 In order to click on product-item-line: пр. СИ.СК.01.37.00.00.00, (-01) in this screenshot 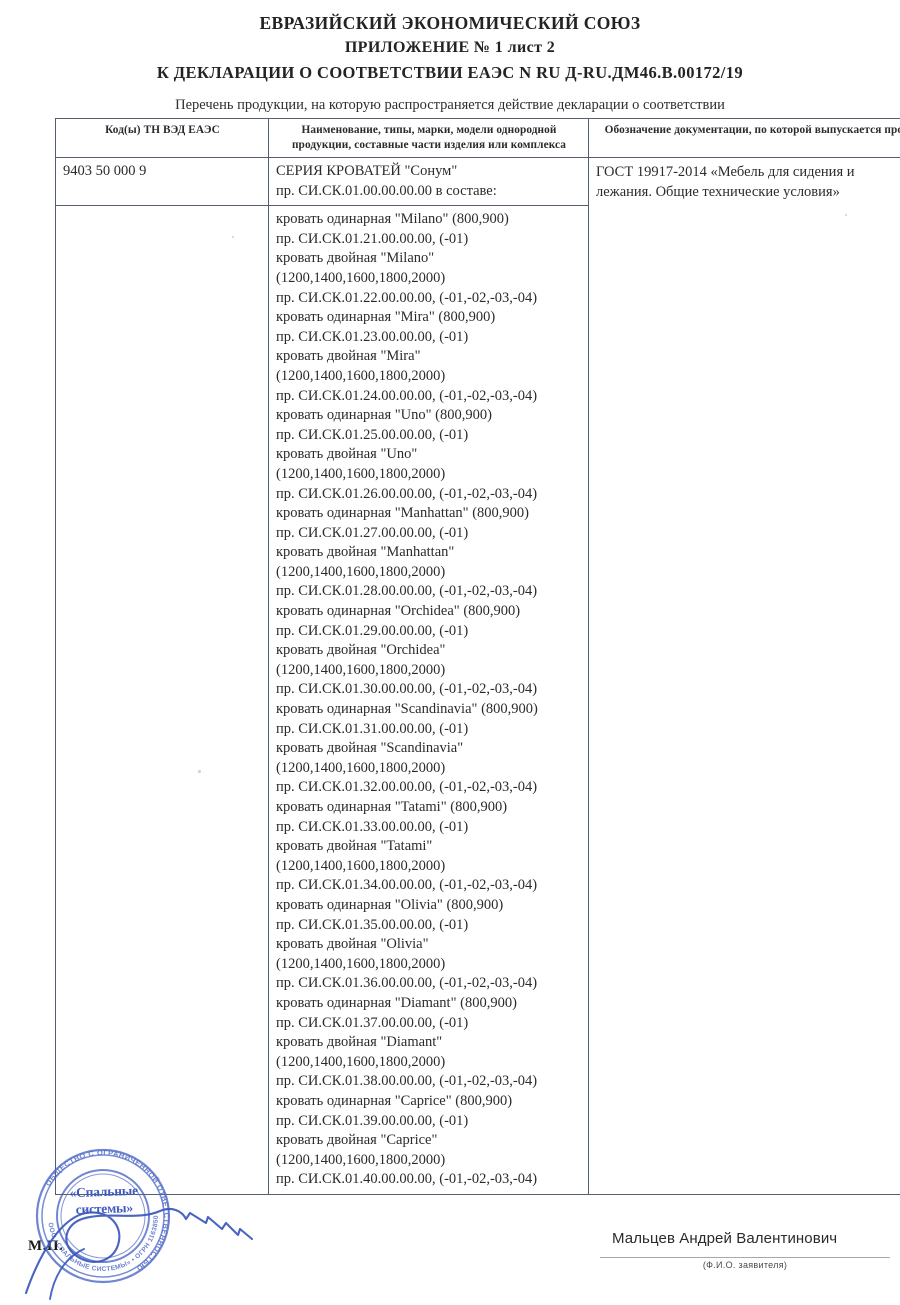, I will do `click(429, 1024)`.